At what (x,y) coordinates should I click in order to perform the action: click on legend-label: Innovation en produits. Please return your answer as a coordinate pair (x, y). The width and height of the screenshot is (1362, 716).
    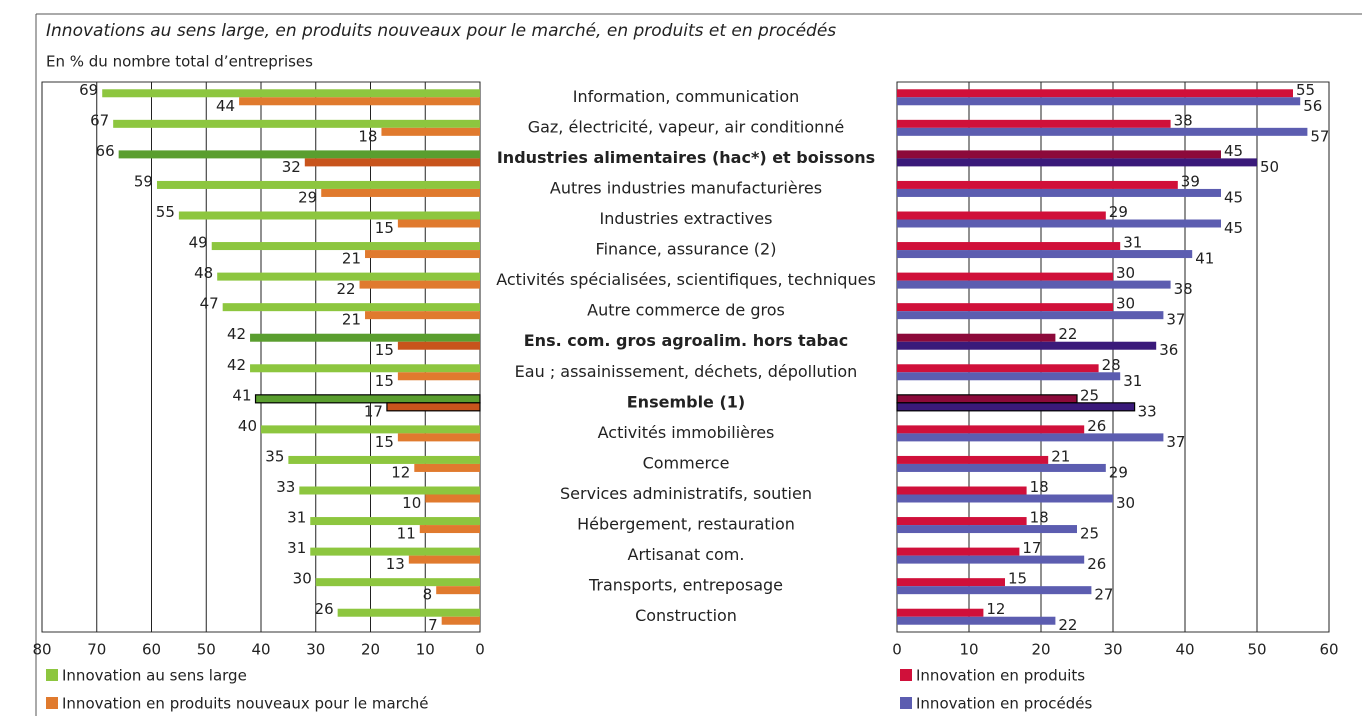
    Looking at the image, I should click on (1000, 676).